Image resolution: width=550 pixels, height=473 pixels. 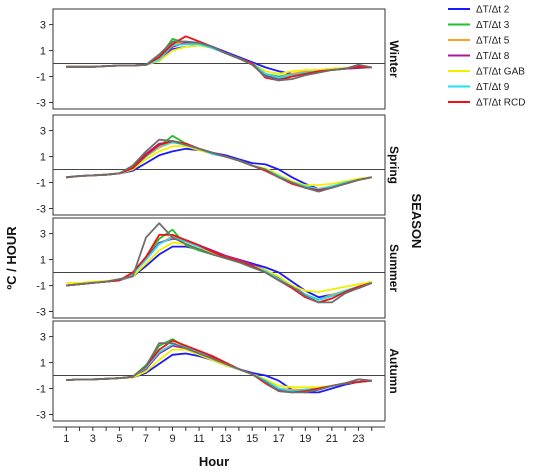 I want to click on legend-item: ΔT/Δt RCD, so click(x=486, y=103).